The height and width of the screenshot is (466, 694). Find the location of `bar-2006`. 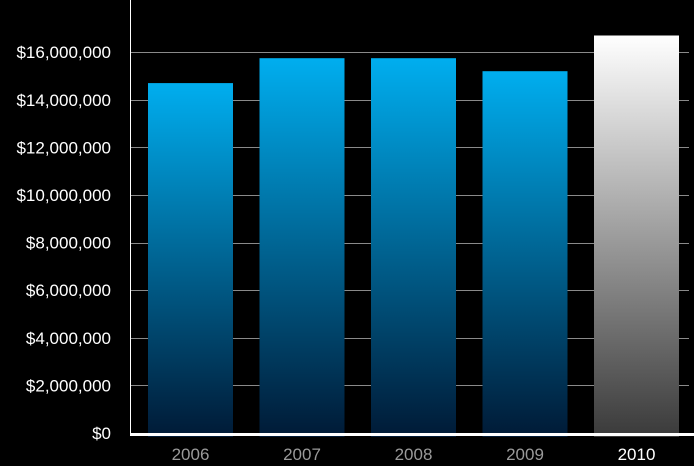

bar-2006 is located at coordinates (190, 260).